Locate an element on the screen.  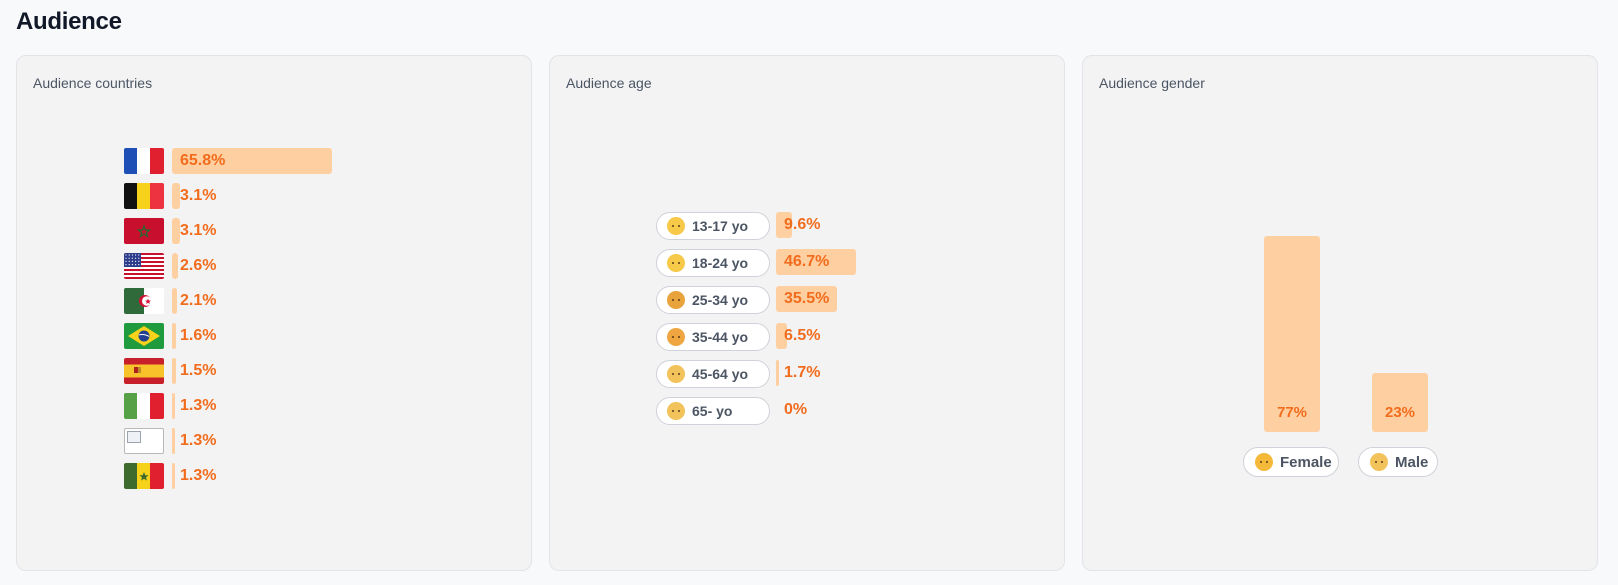
country-row: 2.1% is located at coordinates (274, 301).